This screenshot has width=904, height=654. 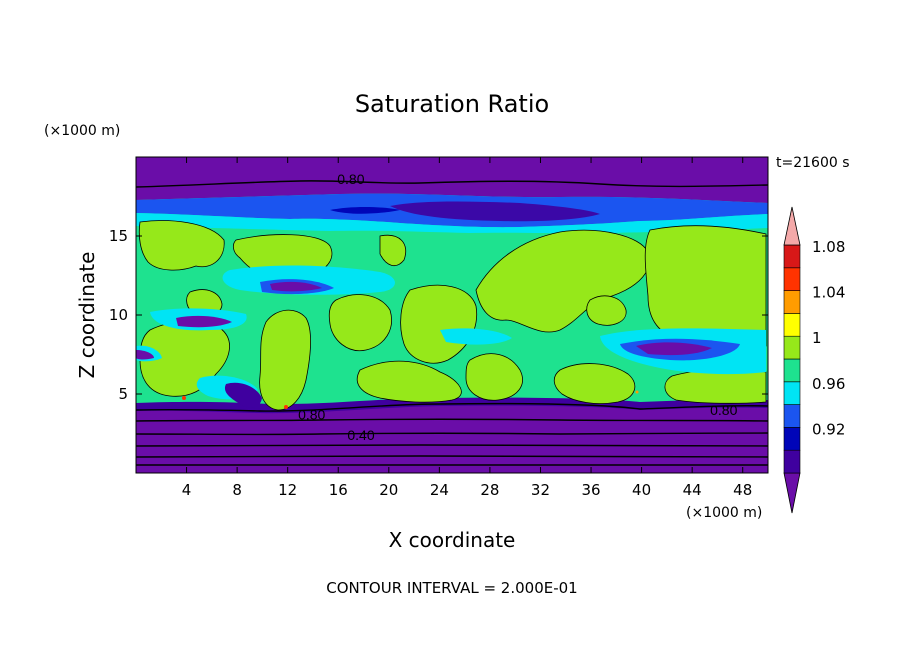 What do you see at coordinates (452, 438) in the screenshot?
I see `region-lower-dry` at bounding box center [452, 438].